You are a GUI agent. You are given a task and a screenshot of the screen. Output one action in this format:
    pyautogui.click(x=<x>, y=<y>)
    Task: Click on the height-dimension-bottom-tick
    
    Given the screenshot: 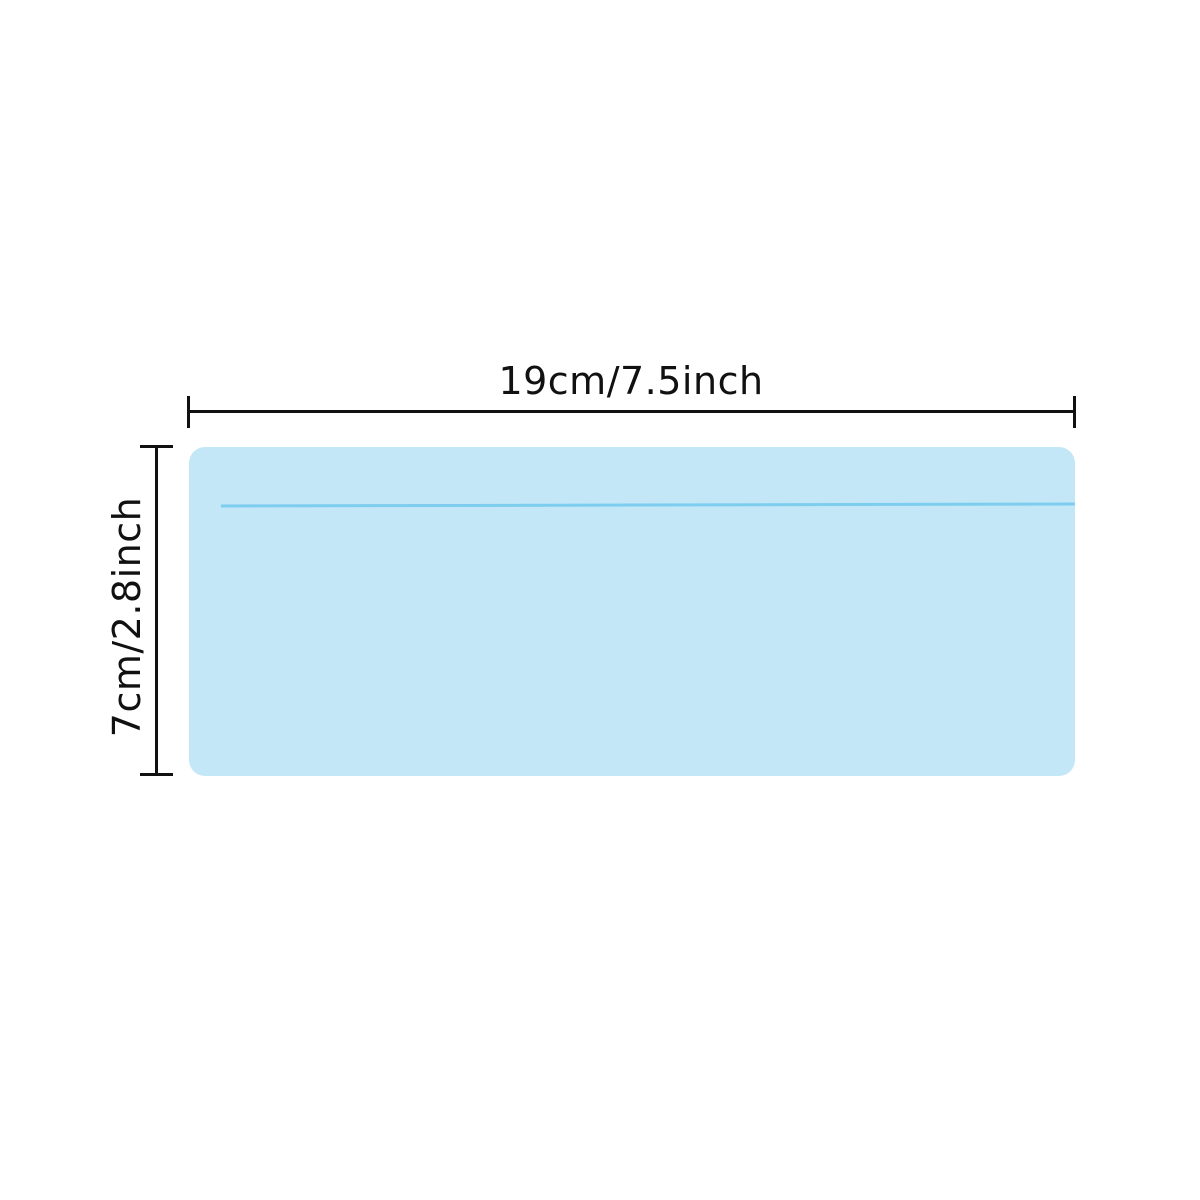 What is the action you would take?
    pyautogui.click(x=156, y=774)
    